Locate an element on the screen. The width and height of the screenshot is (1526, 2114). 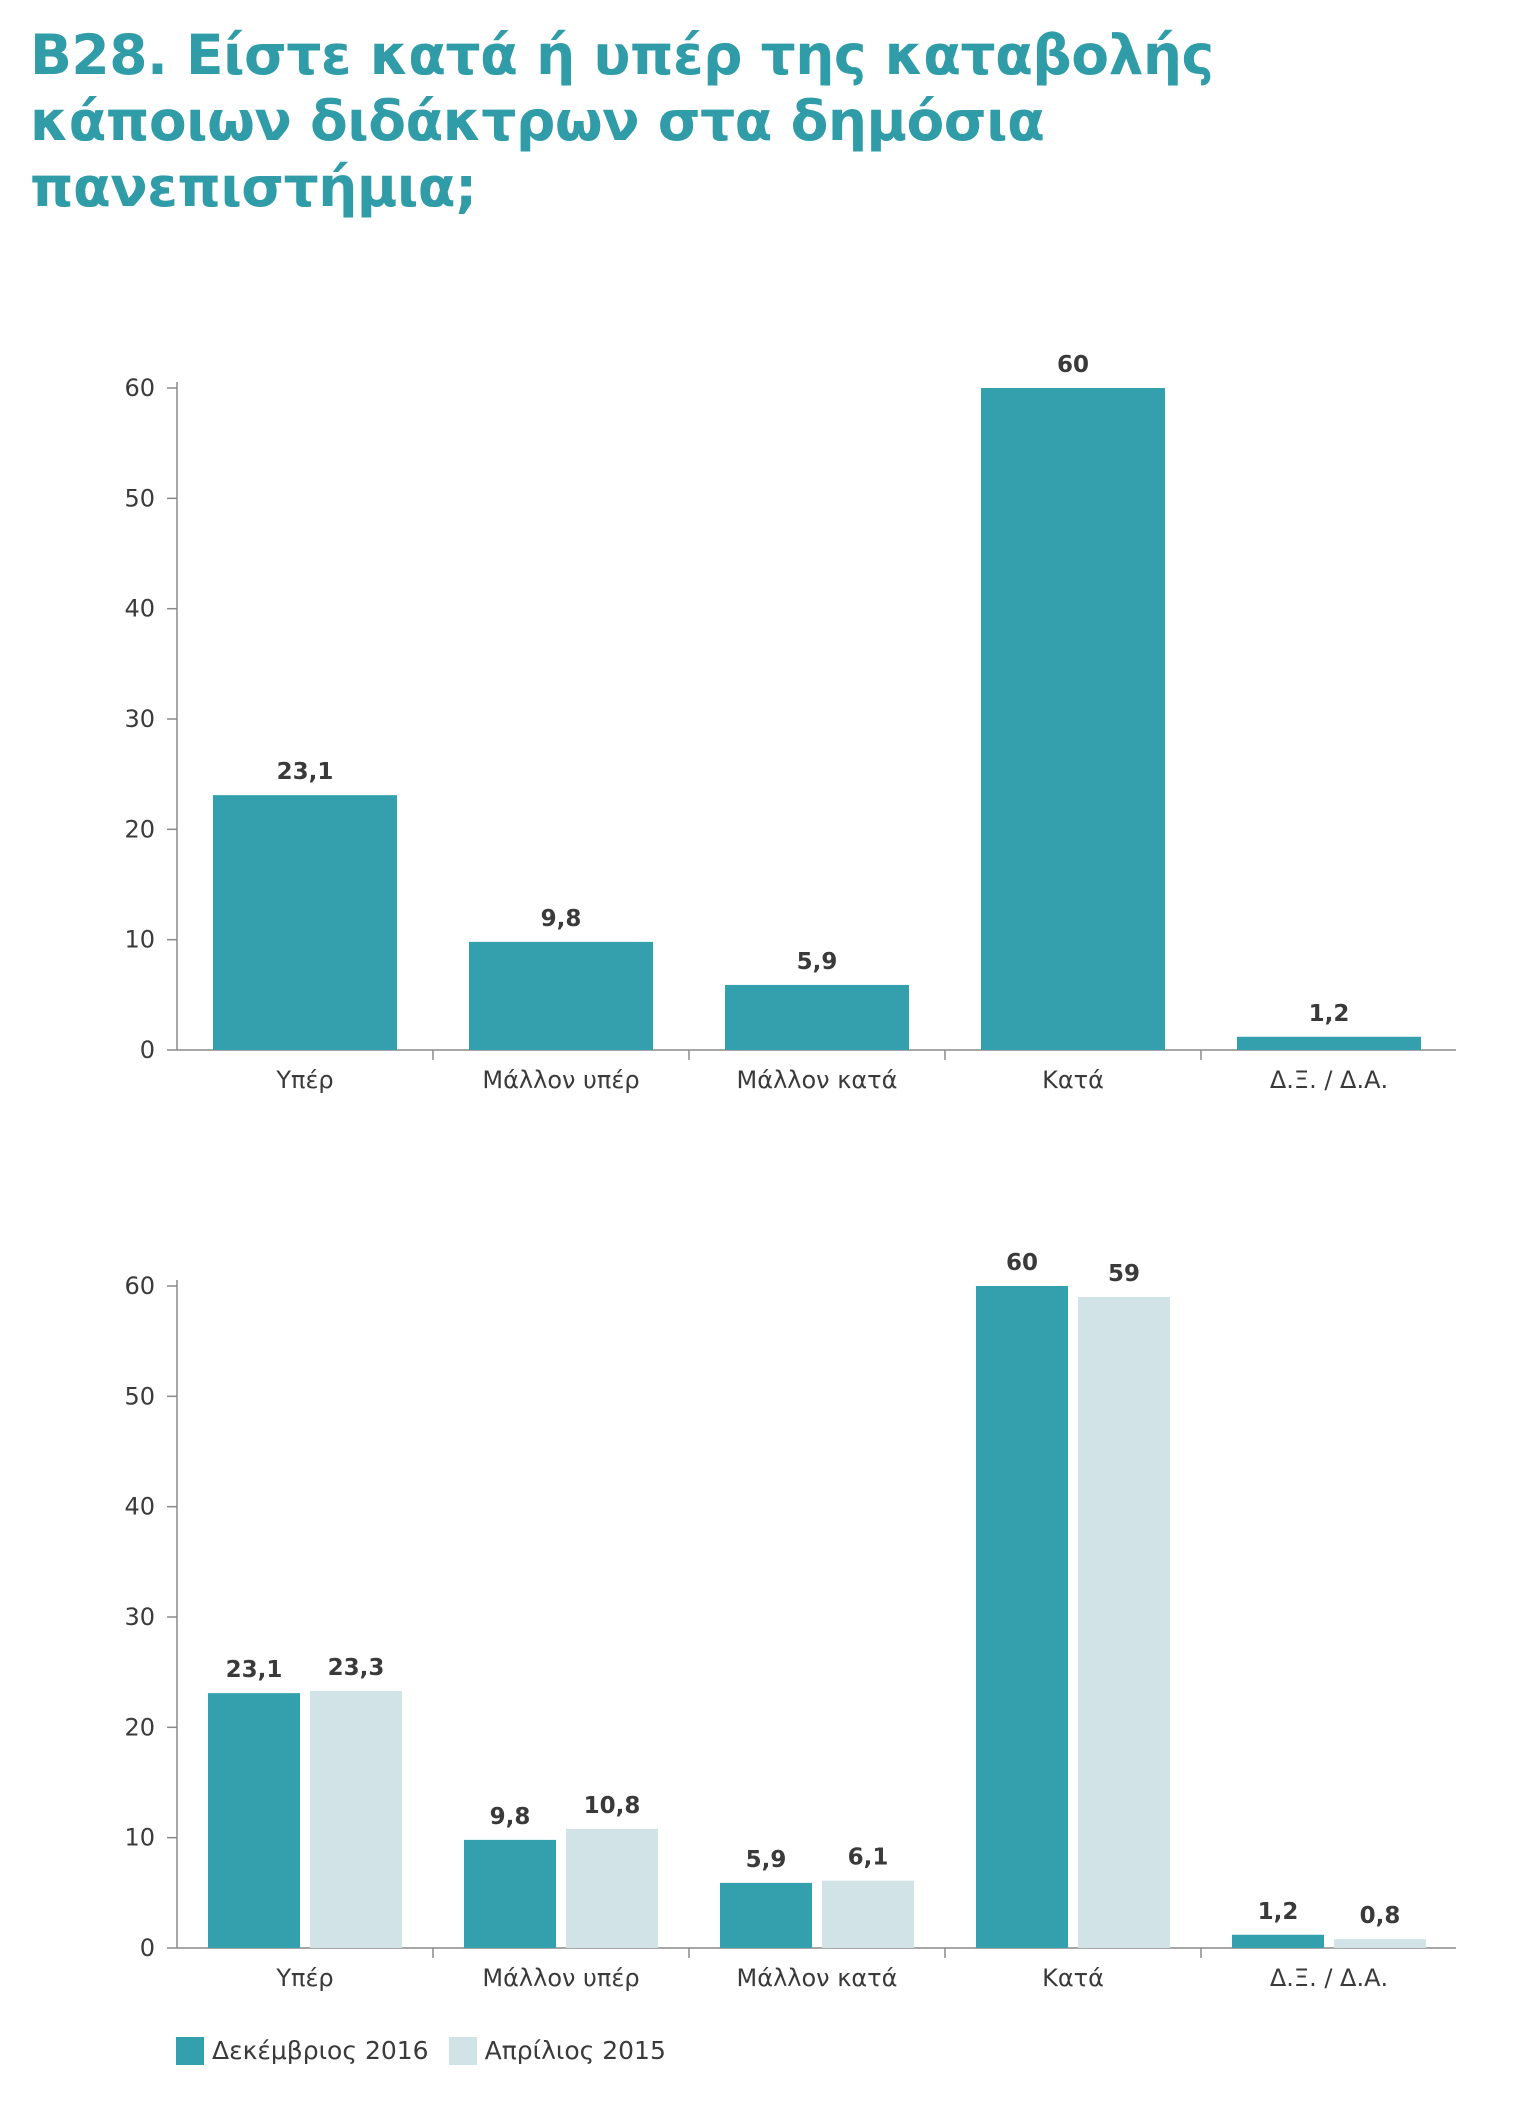
data-label-κατα-series-1: 59 is located at coordinates (1124, 1274).